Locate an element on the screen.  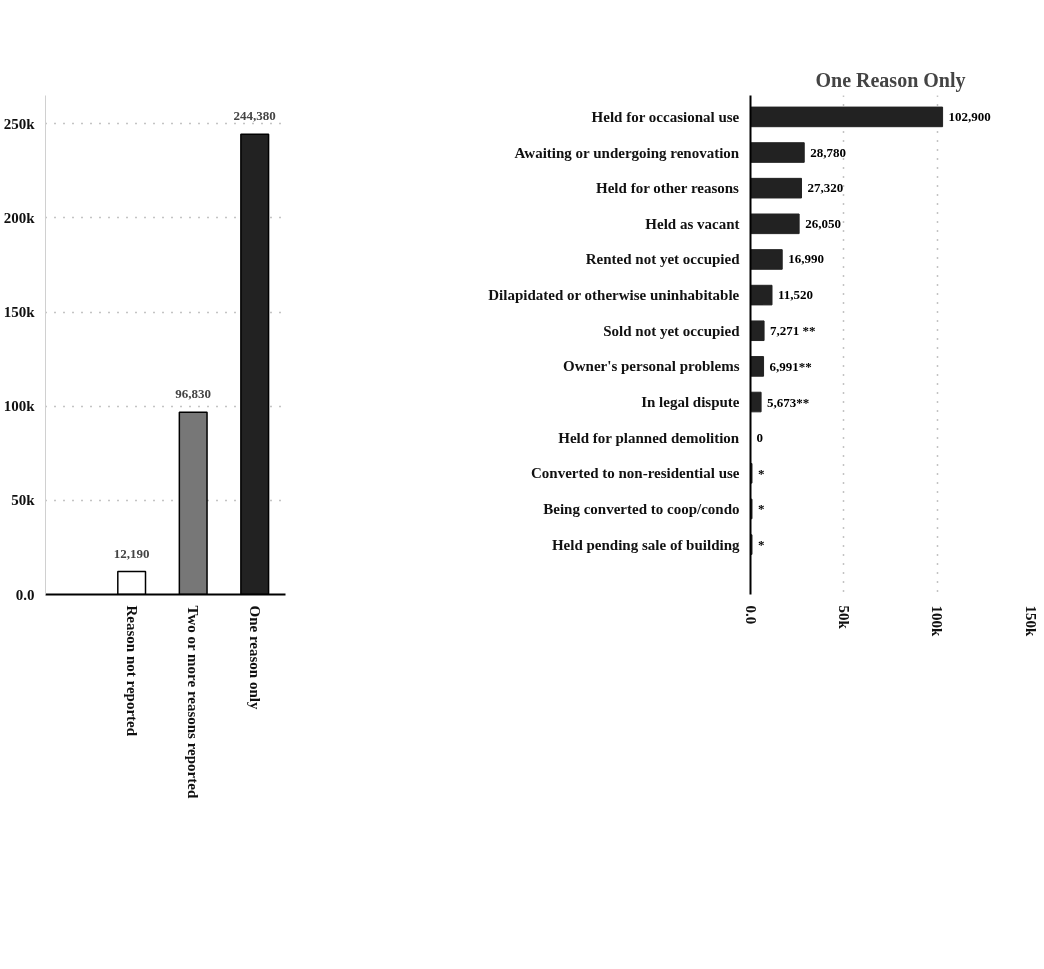
data-label: 0 is located at coordinates (759, 437).